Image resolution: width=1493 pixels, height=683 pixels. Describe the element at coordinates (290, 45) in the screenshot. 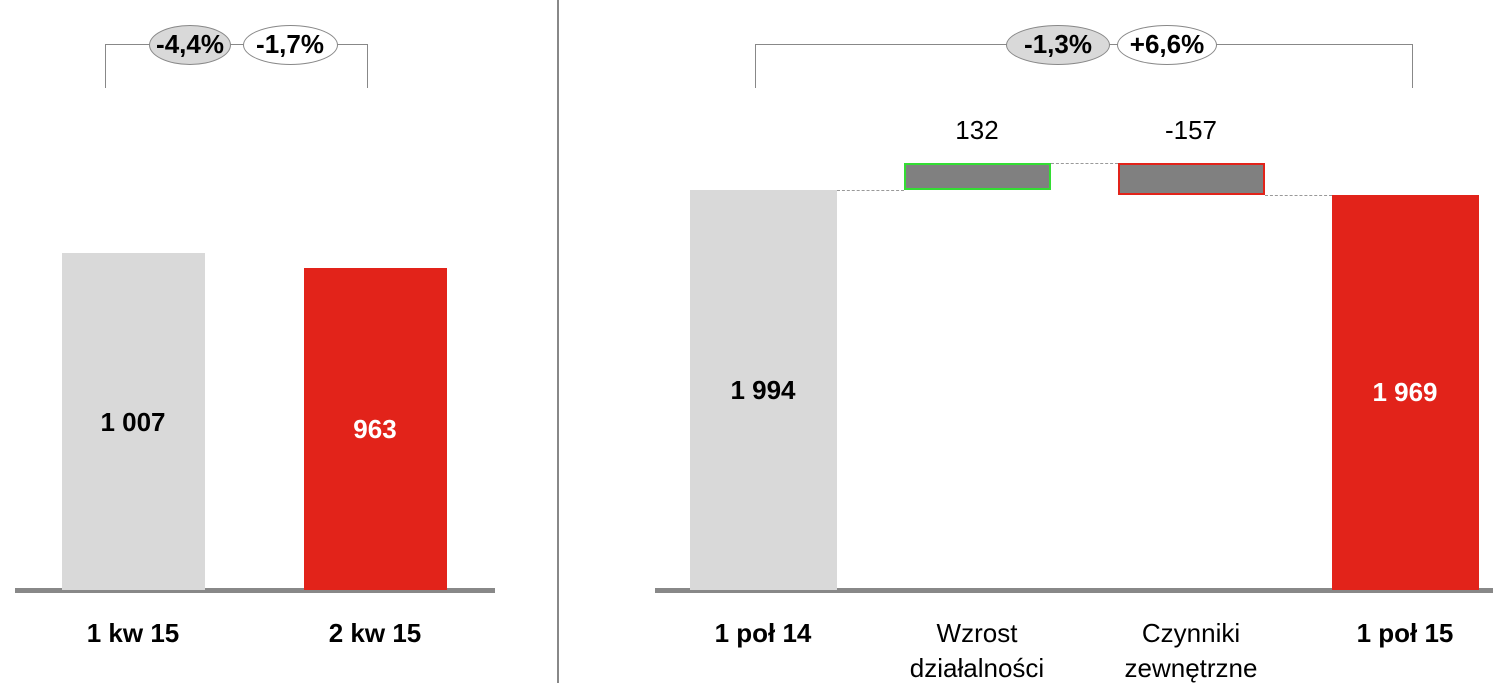

I see `change-badge: -1,7%` at that location.